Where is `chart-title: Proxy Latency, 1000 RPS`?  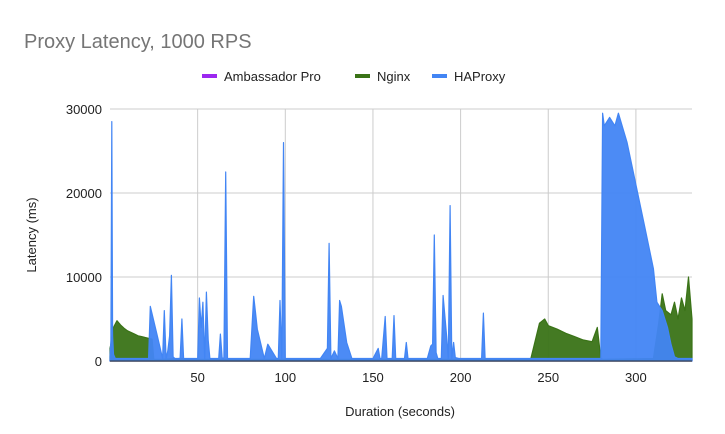
chart-title: Proxy Latency, 1000 RPS is located at coordinates (138, 42).